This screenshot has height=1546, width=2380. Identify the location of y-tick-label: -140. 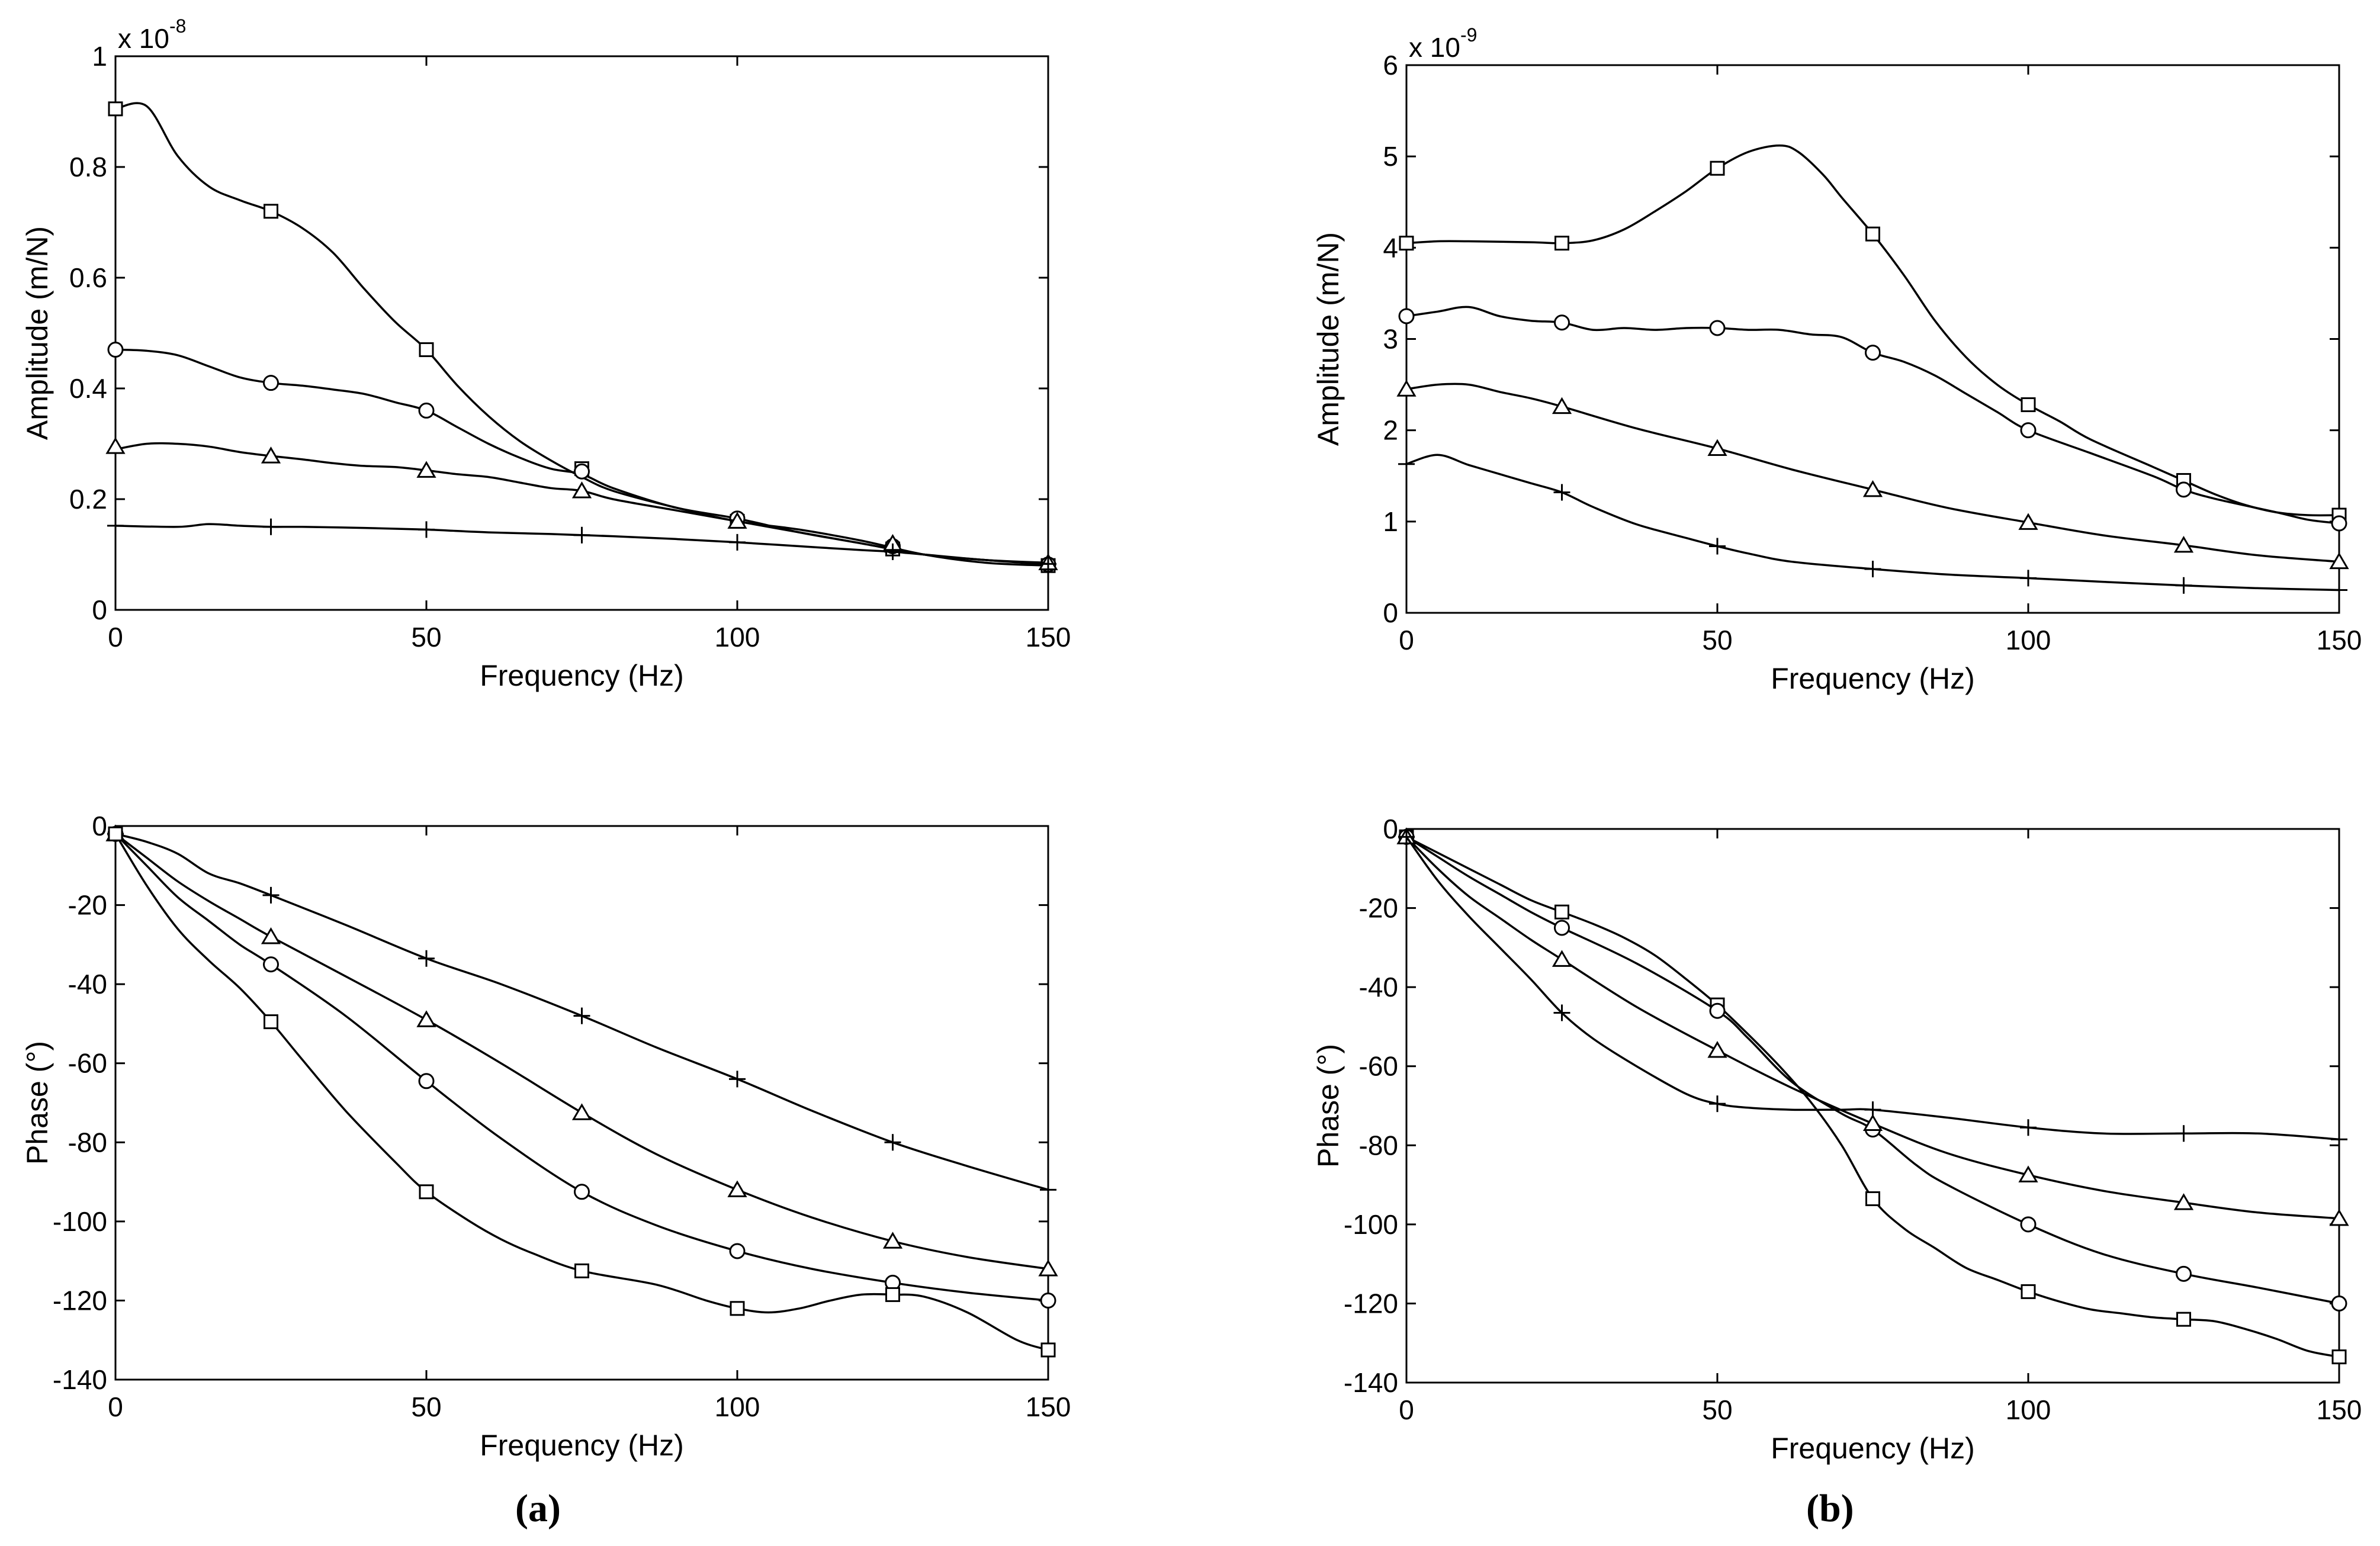
(80, 1379).